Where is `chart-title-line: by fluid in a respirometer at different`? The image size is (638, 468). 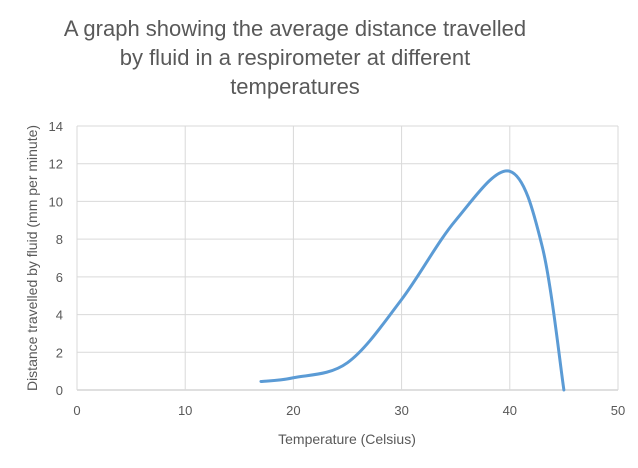
chart-title-line: by fluid in a respirometer at different is located at coordinates (295, 57).